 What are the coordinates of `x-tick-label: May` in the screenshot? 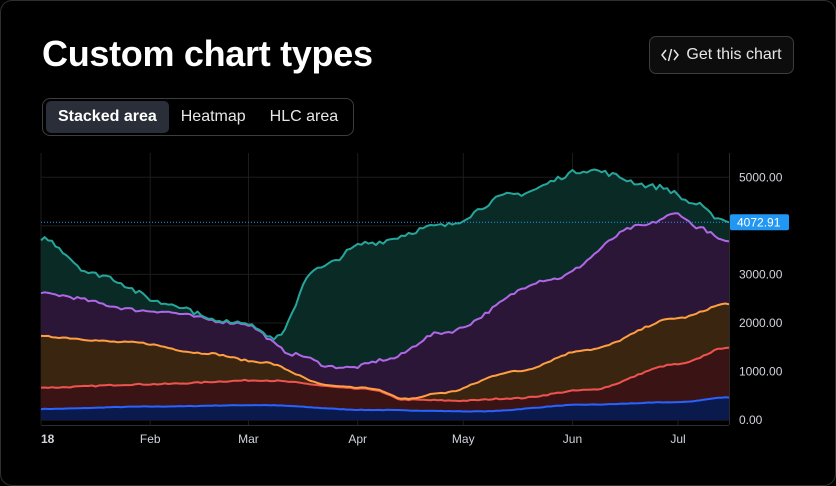 It's located at (463, 439).